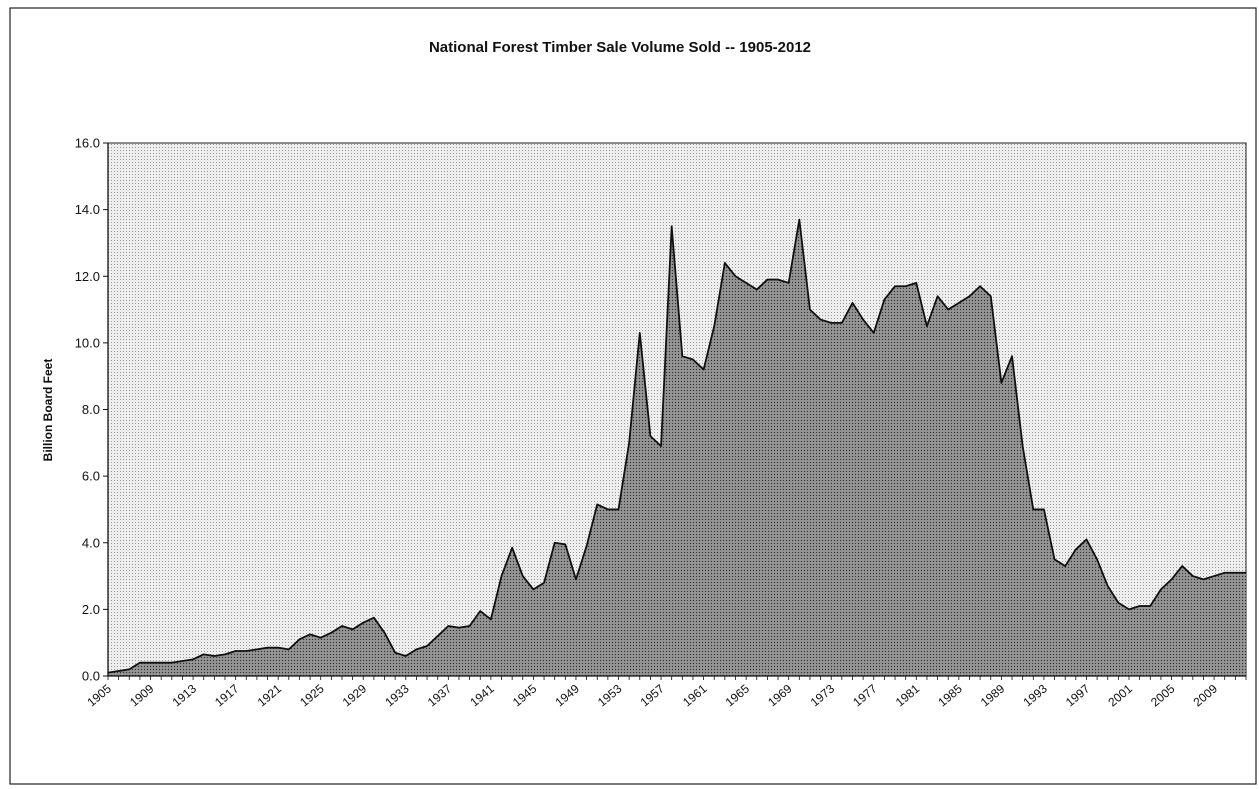  Describe the element at coordinates (533, 589) in the screenshot. I see `data-point-1945` at that location.